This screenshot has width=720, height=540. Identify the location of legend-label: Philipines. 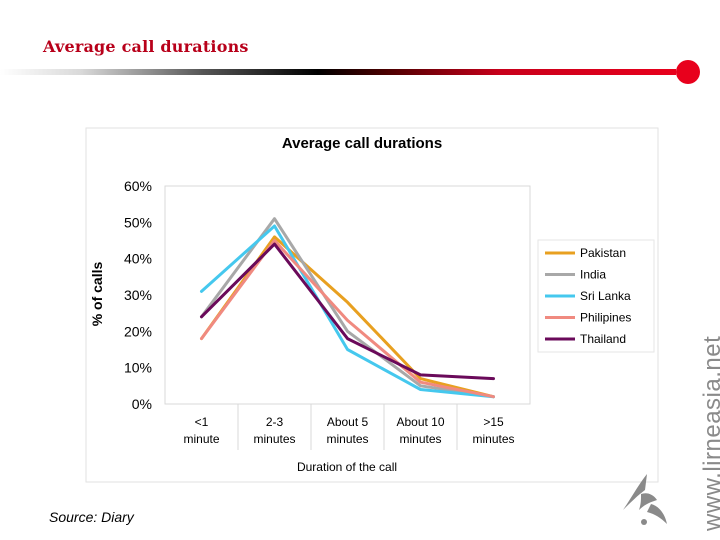
(605, 318).